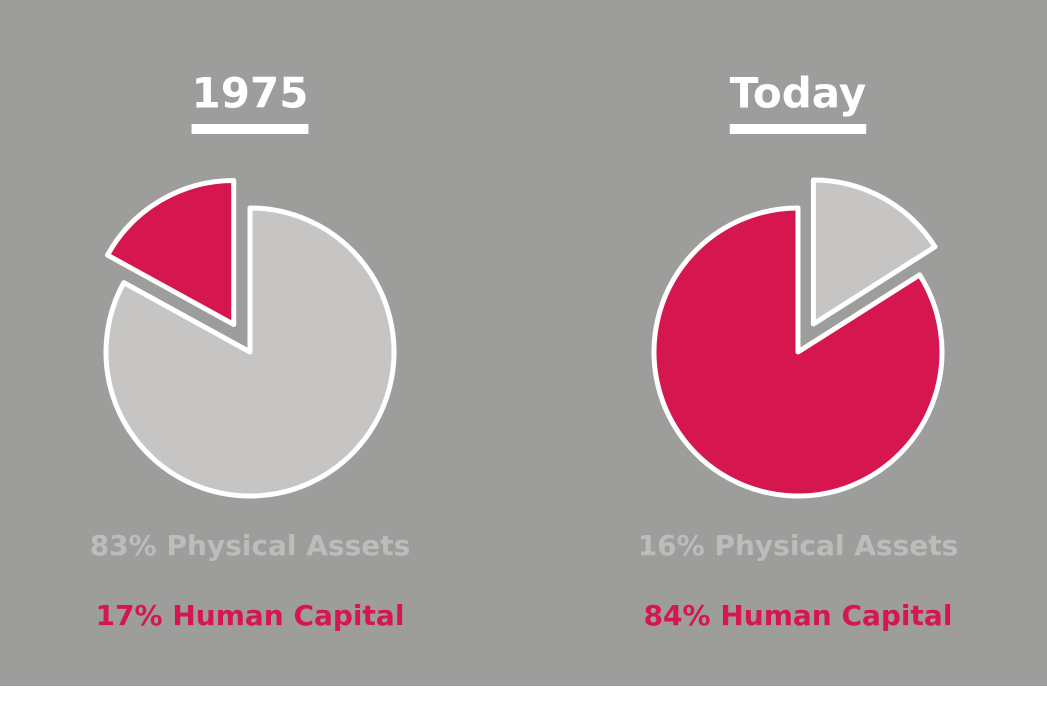 The width and height of the screenshot is (1047, 708). I want to click on chart-title: 1975, so click(250, 93).